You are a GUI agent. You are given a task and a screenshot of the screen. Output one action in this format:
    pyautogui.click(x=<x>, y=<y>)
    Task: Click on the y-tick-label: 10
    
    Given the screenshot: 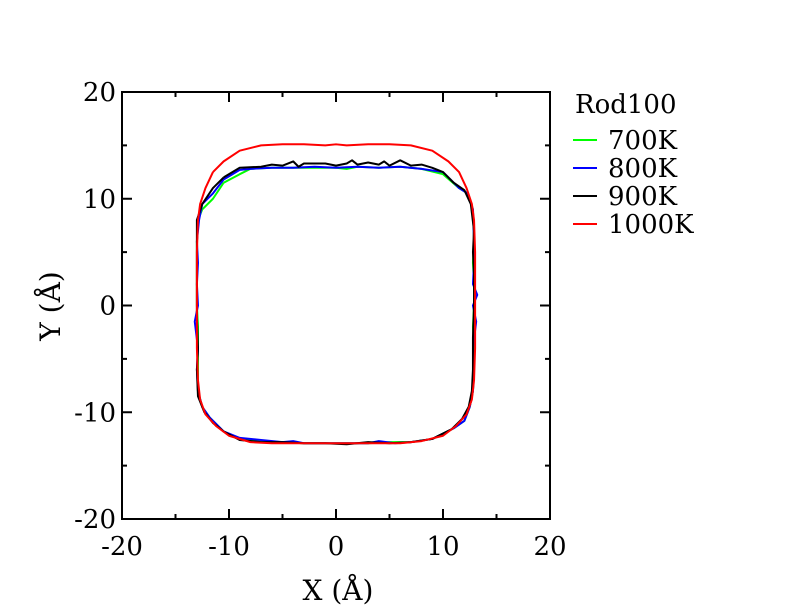 What is the action you would take?
    pyautogui.click(x=99, y=200)
    